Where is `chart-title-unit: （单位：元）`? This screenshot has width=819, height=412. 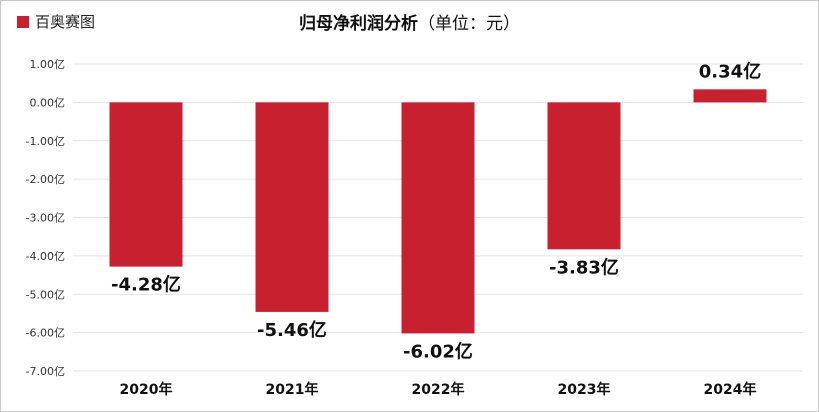
chart-title-unit: （单位：元） is located at coordinates (469, 24).